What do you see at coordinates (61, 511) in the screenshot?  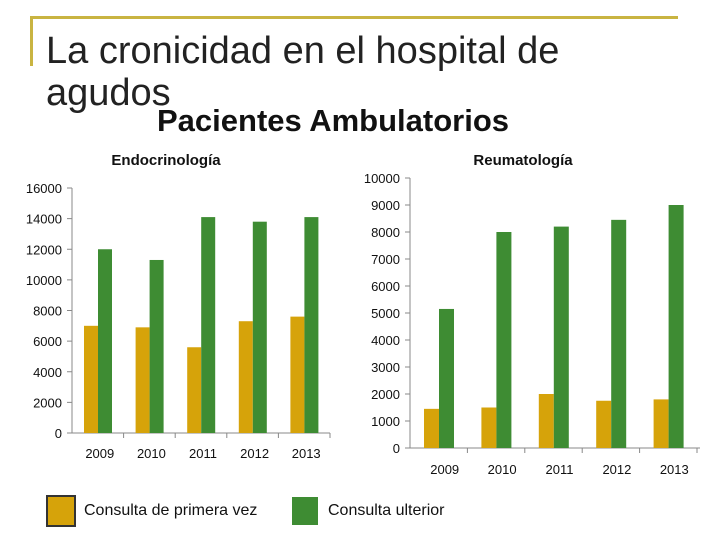 I see `legend-swatch-primera` at bounding box center [61, 511].